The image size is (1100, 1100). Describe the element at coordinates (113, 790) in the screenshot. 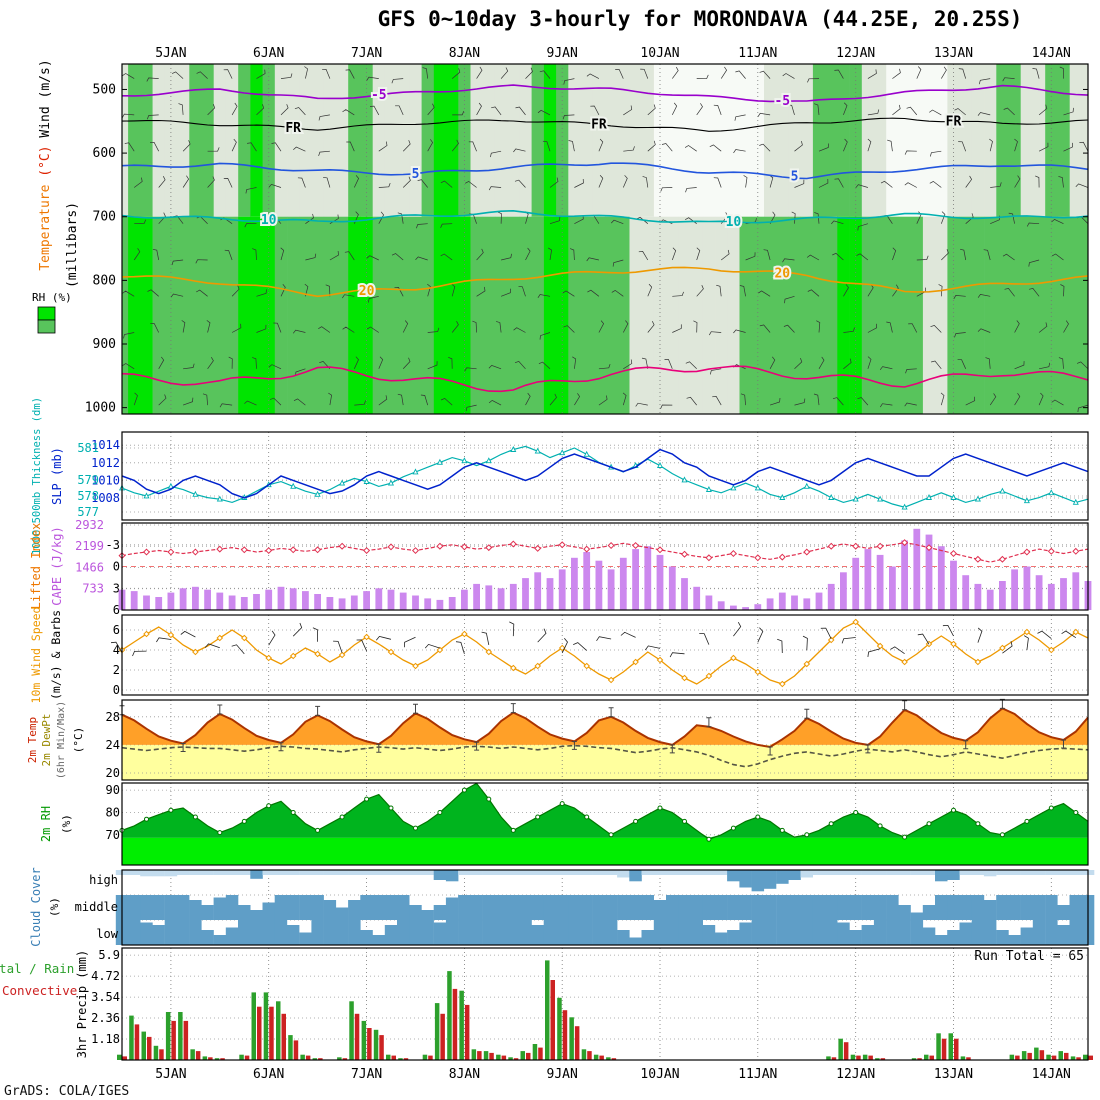

I see `svg-text: 90` at that location.